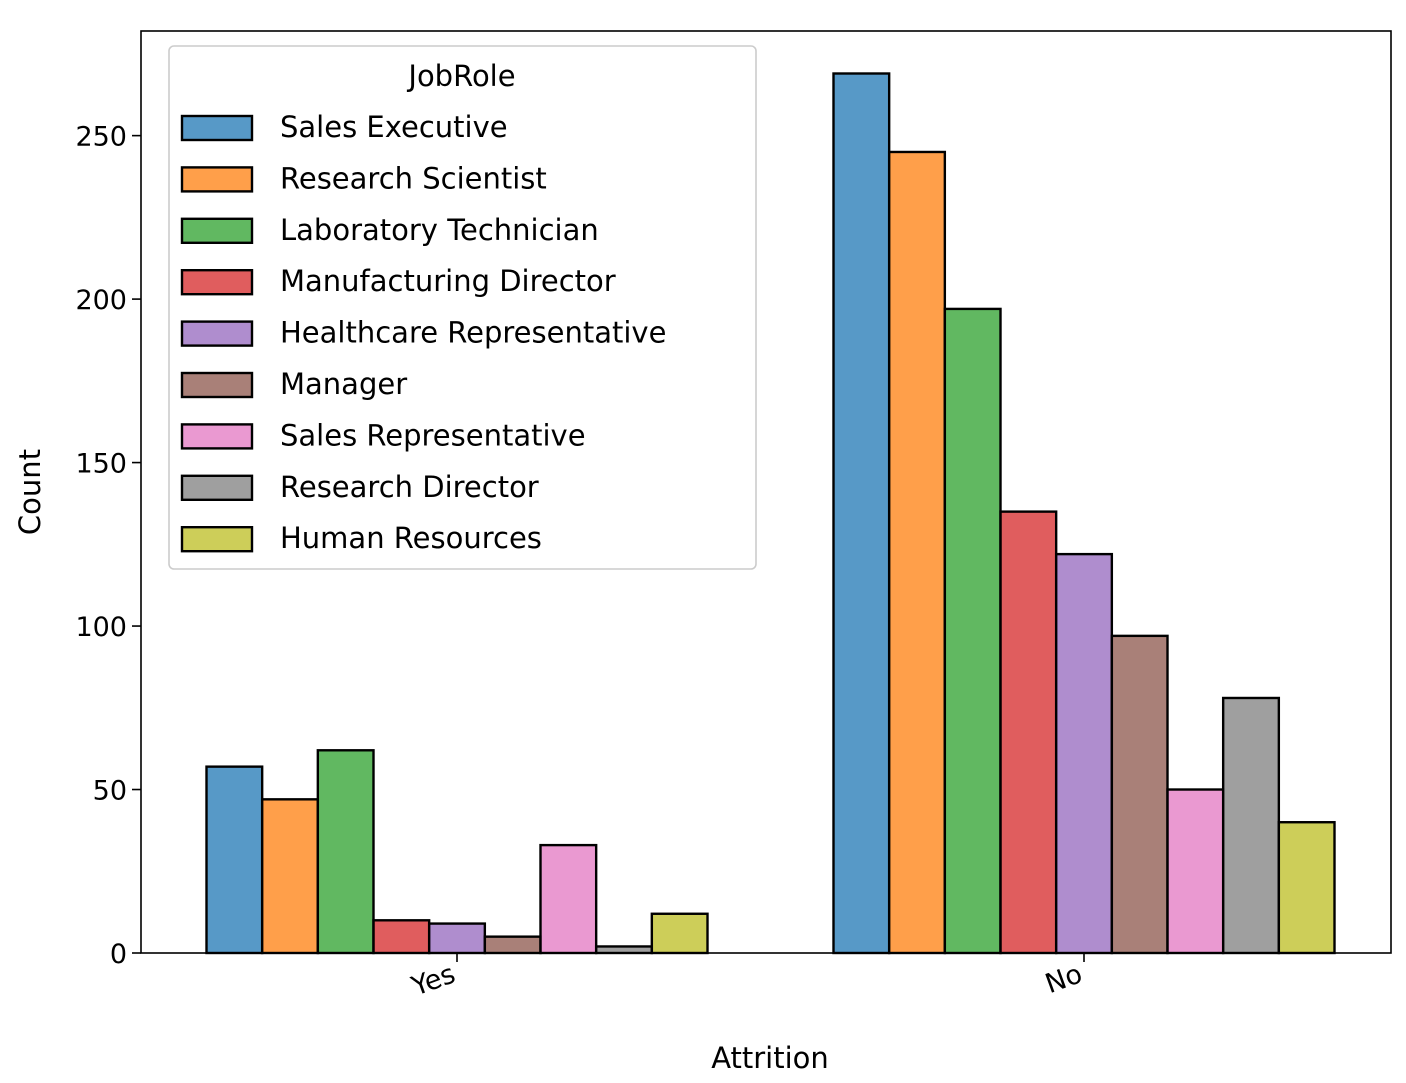 The width and height of the screenshot is (1406, 1083). Describe the element at coordinates (101, 137) in the screenshot. I see `y-tick-label-250: 250` at that location.